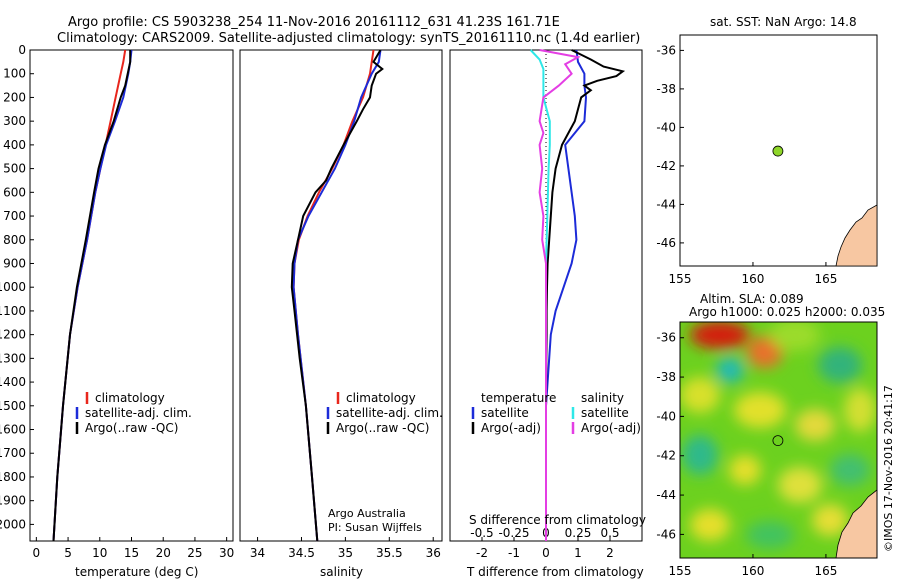  I want to click on series-climatology, so click(333, 295).